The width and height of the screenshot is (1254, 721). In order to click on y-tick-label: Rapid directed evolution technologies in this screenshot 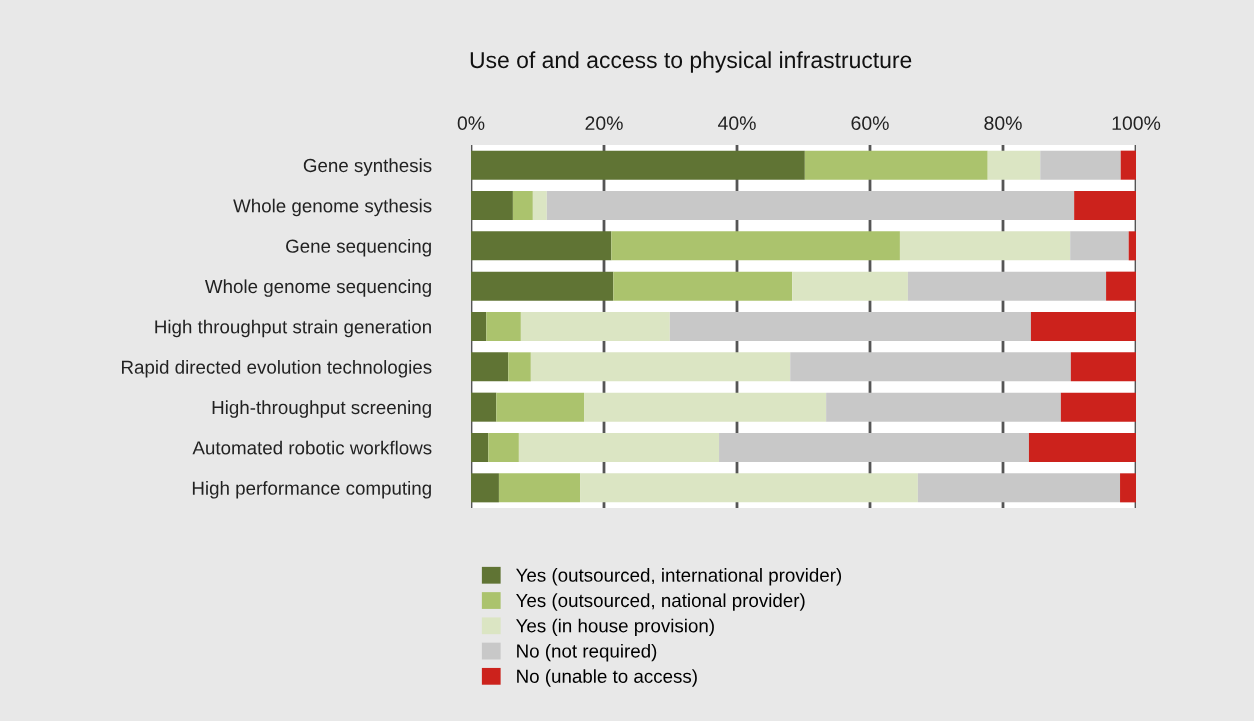, I will do `click(277, 369)`.